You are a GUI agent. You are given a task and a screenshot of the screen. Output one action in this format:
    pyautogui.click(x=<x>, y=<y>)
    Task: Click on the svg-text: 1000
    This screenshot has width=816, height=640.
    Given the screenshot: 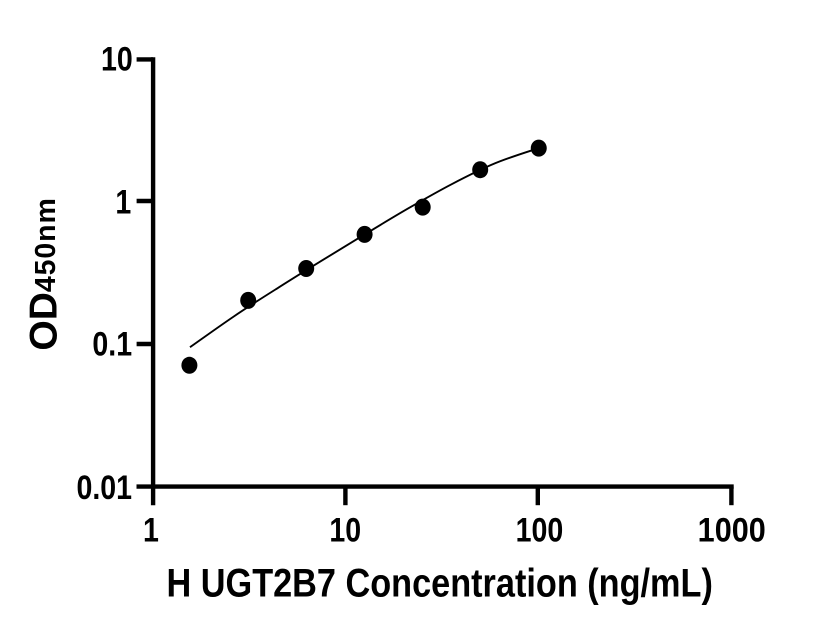 What is the action you would take?
    pyautogui.click(x=732, y=530)
    